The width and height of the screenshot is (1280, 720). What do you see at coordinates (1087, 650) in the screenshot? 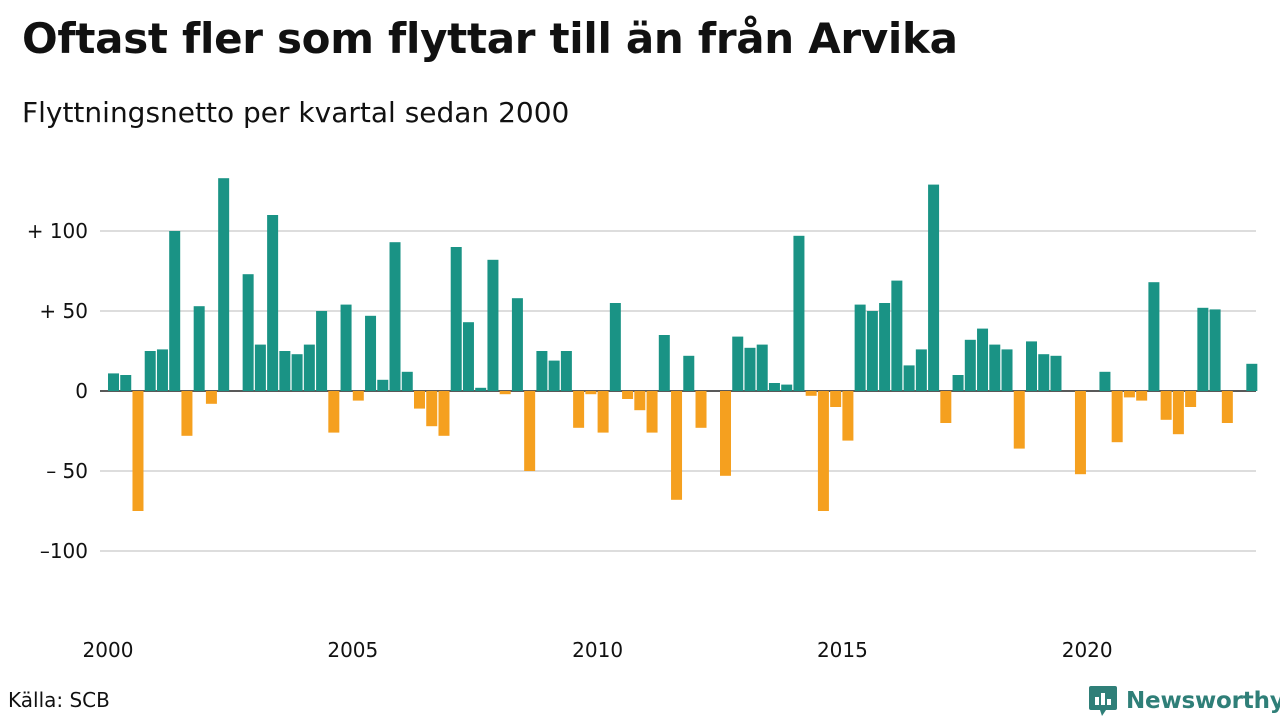
I see `x-tick-label: 2020` at bounding box center [1087, 650].